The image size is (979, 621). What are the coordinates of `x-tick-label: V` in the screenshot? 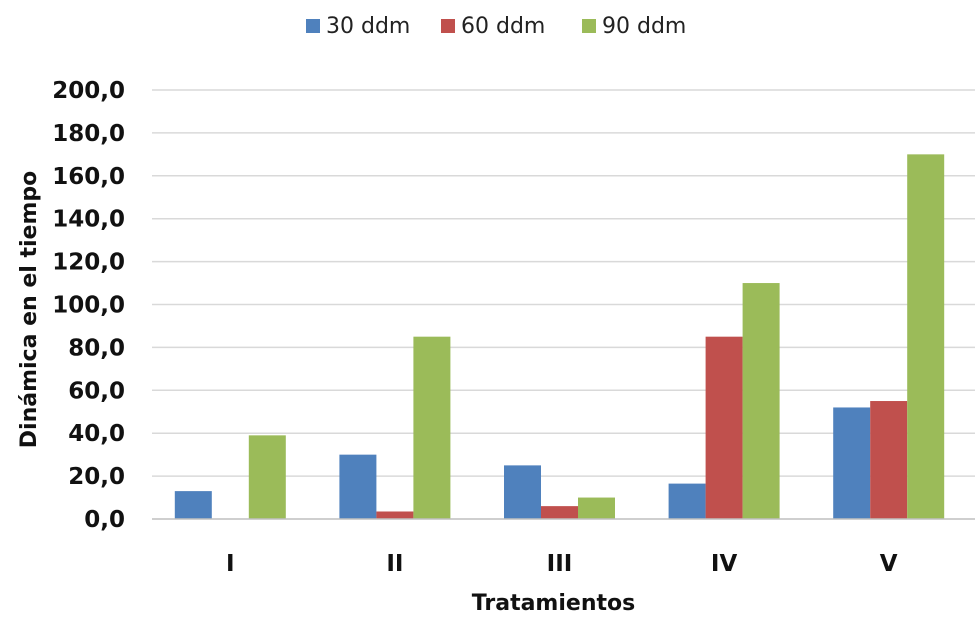 It's located at (889, 564).